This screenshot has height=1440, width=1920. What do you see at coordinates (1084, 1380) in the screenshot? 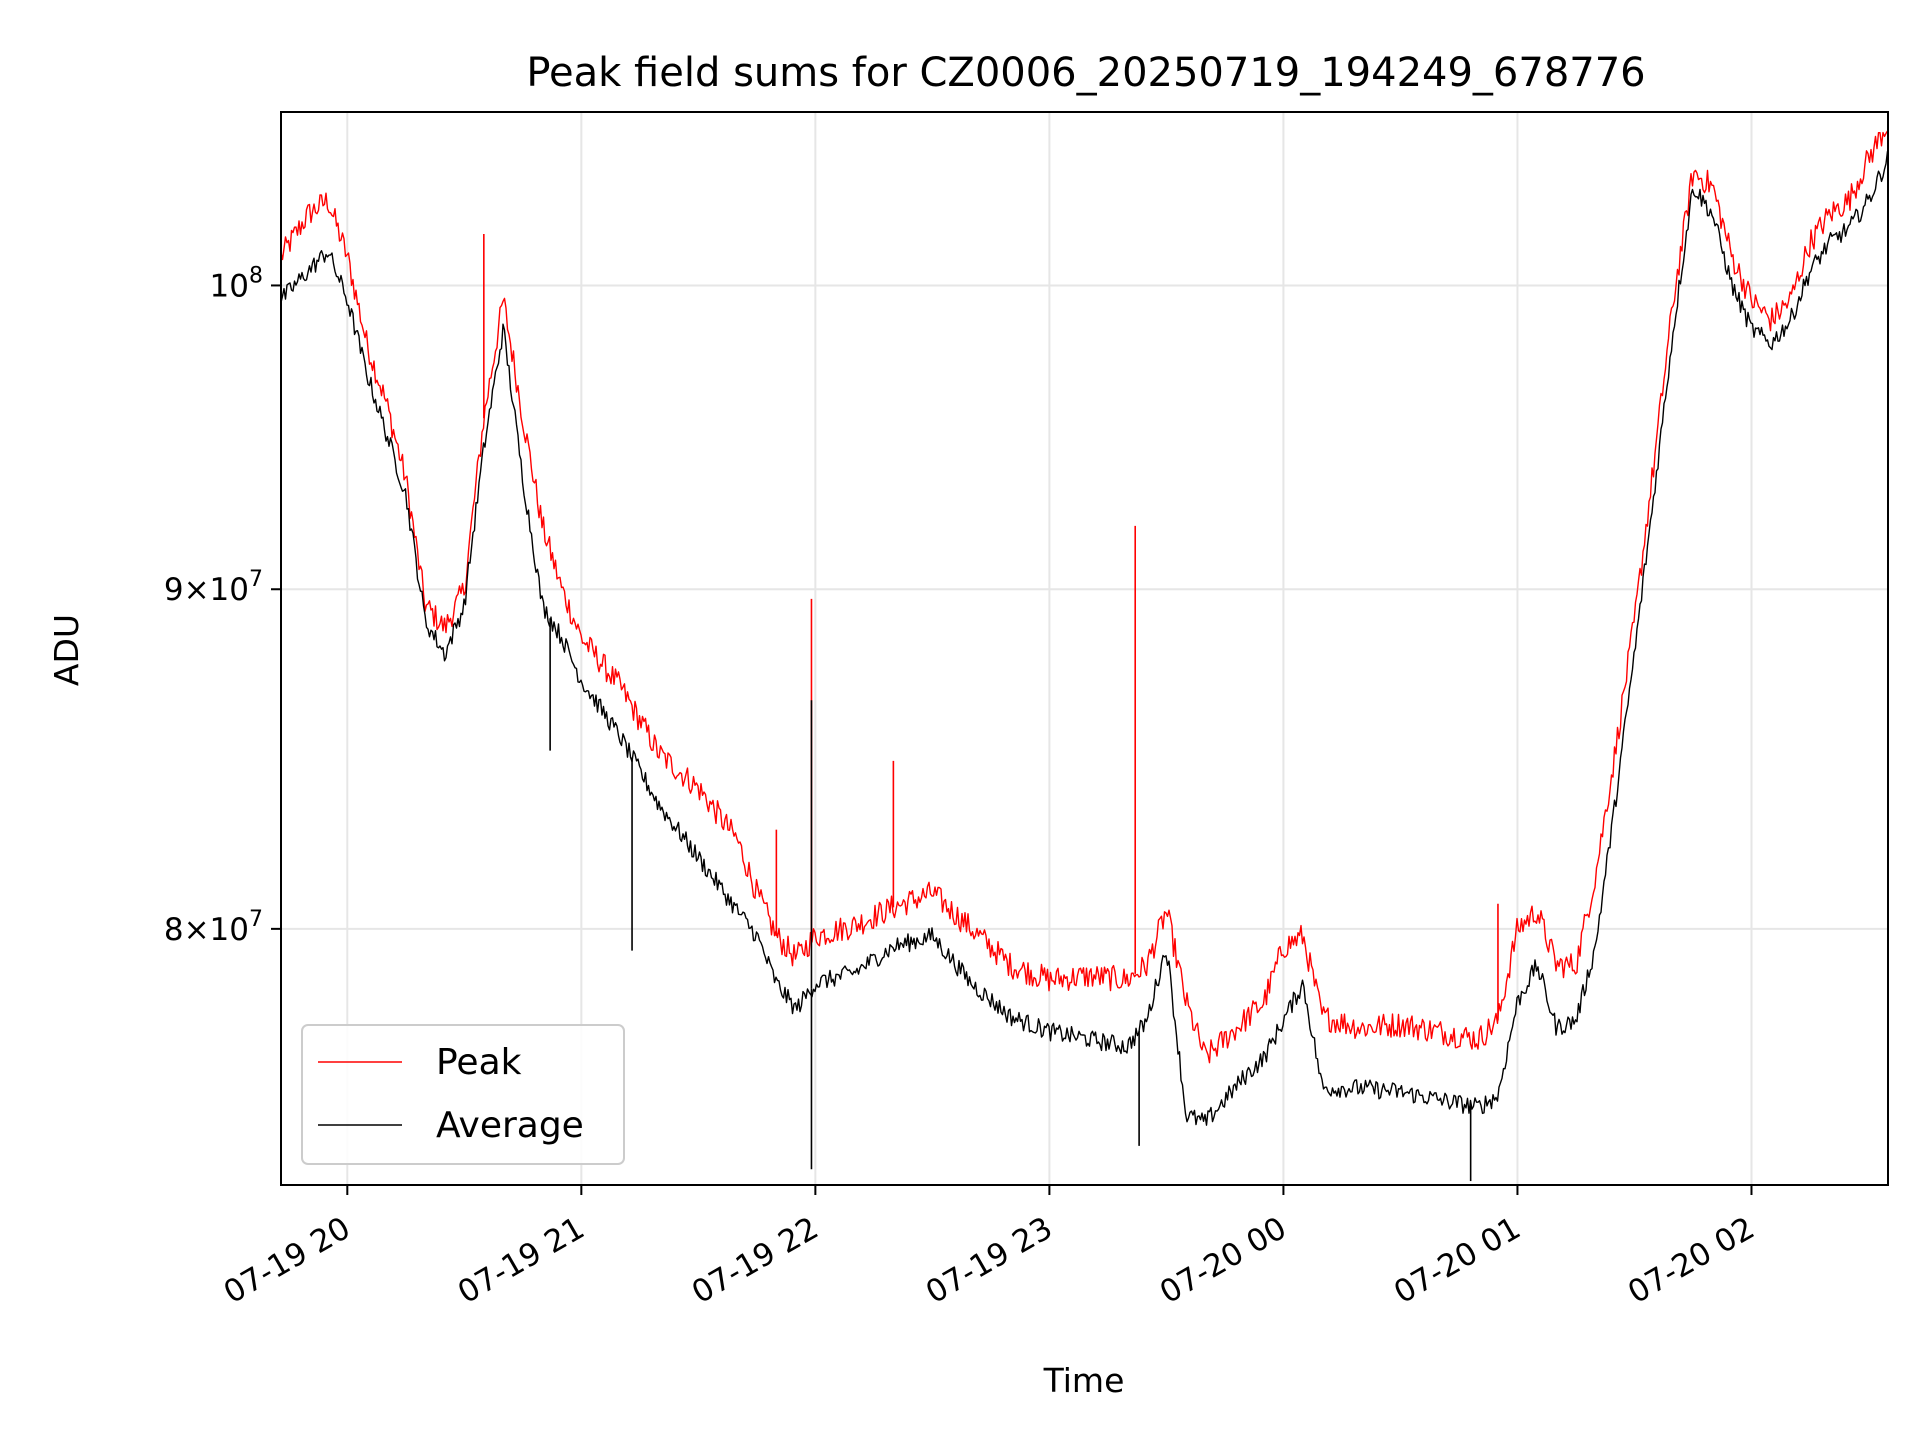
I see `x-axis-label: Time` at bounding box center [1084, 1380].